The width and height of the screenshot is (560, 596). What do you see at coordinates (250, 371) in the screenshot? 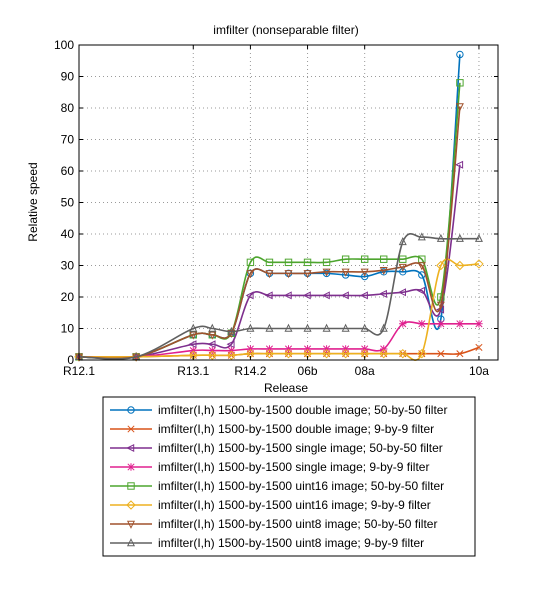
I see `x-tick-label: R14.2` at bounding box center [250, 371].